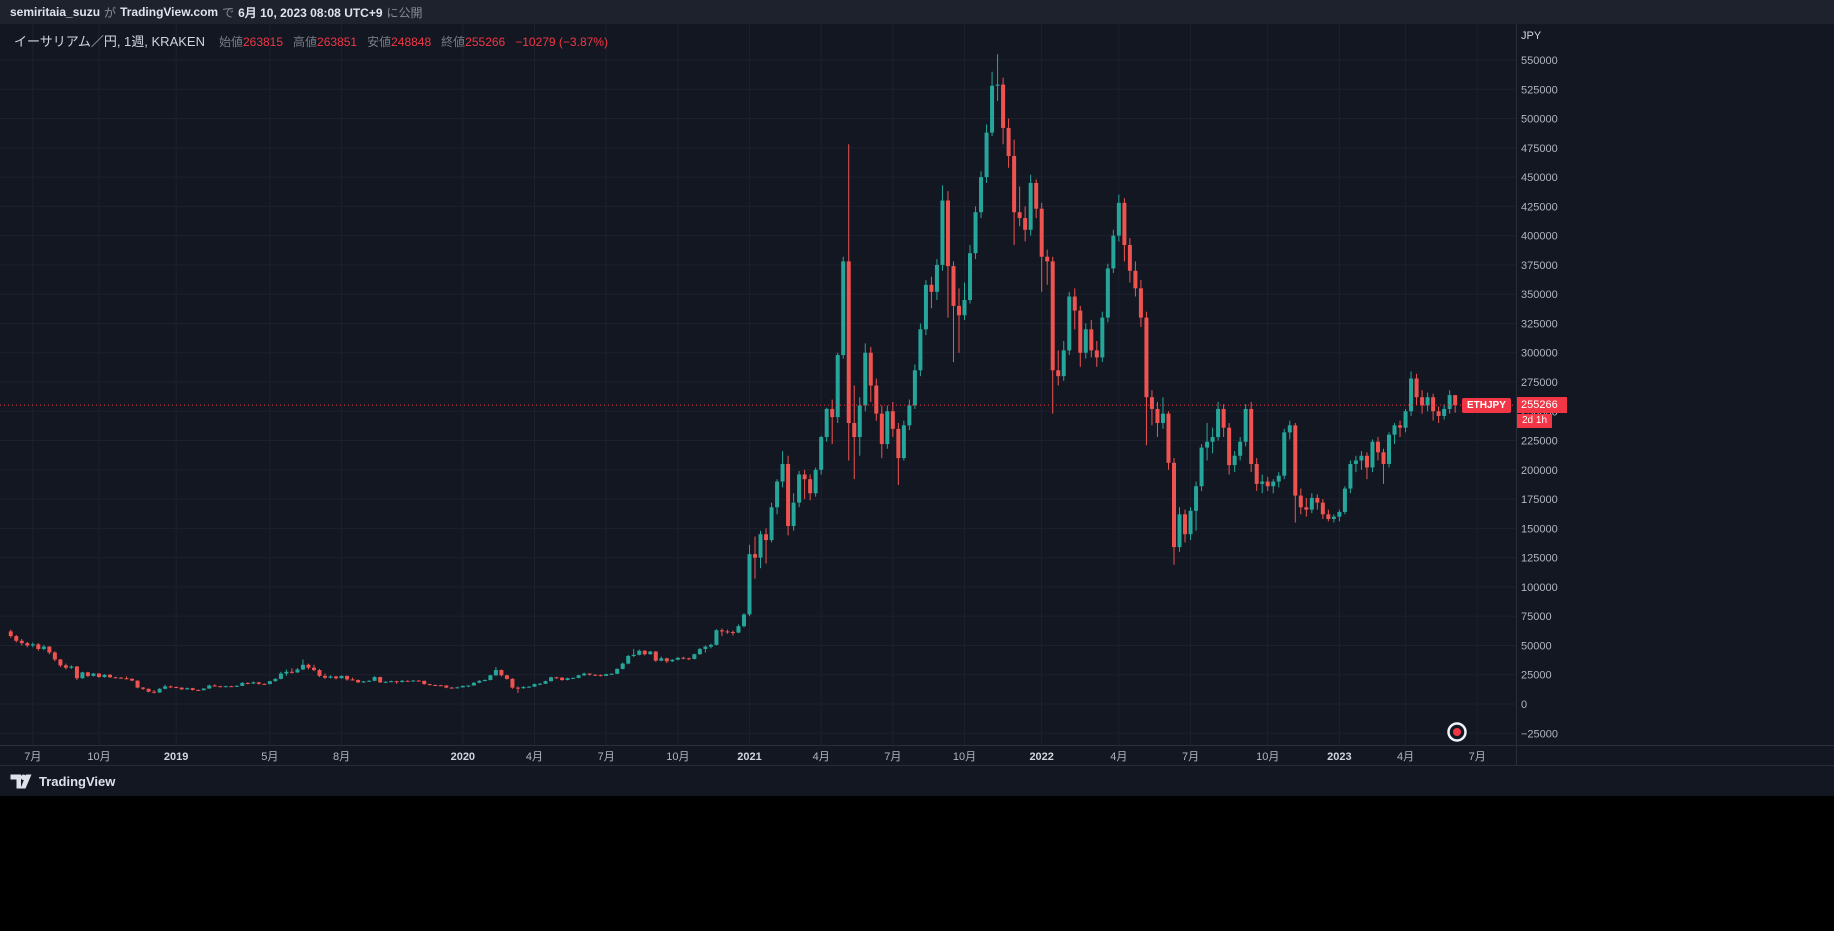  I want to click on svg-text: 325000, so click(1539, 324).